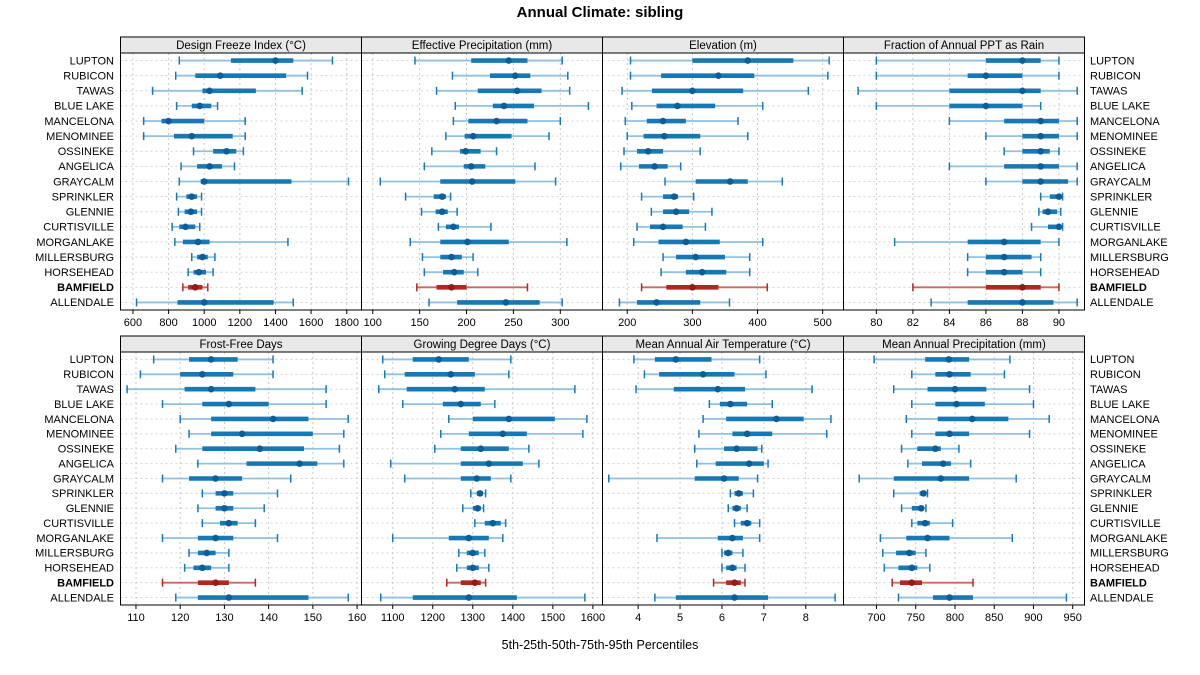  Describe the element at coordinates (88, 375) in the screenshot. I see `site-label-left: RUBICON` at that location.